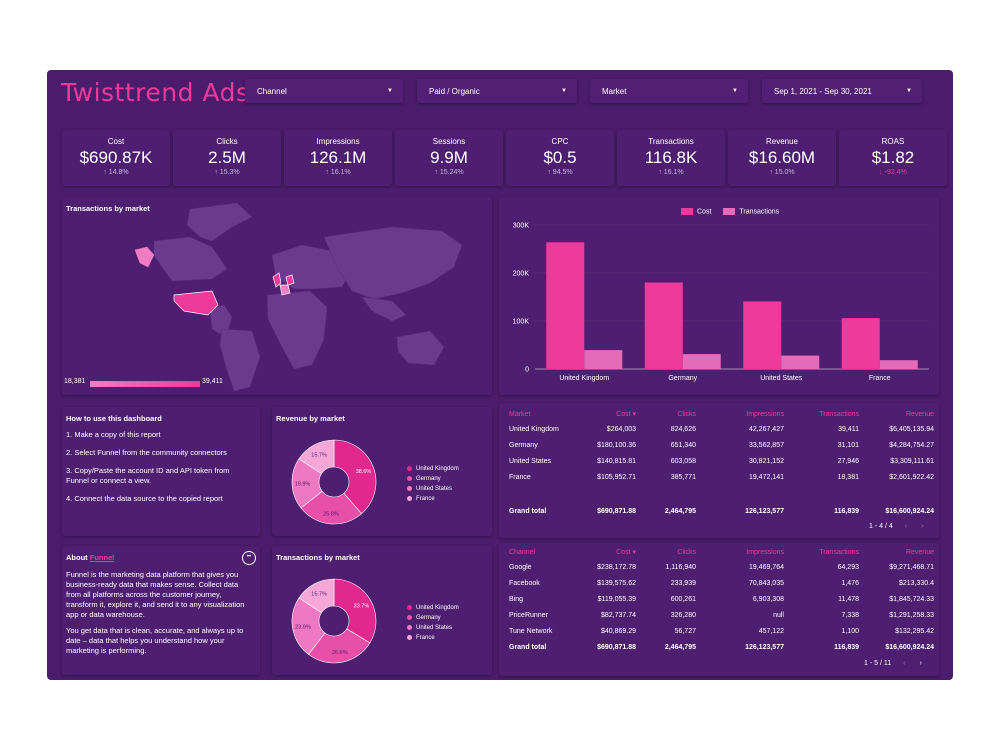 This screenshot has height=750, width=1000. Describe the element at coordinates (272, 91) in the screenshot. I see `channel-filter-label: Channel` at that location.